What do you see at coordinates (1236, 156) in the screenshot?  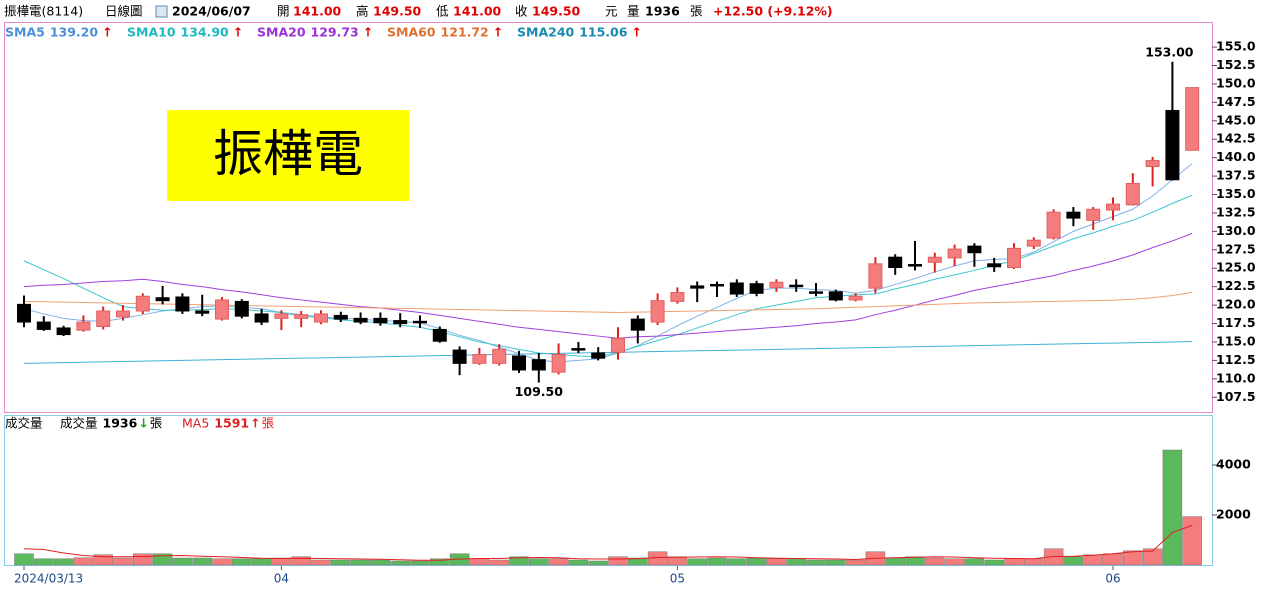 I see `y-tick-label: 140.0` at bounding box center [1236, 156].